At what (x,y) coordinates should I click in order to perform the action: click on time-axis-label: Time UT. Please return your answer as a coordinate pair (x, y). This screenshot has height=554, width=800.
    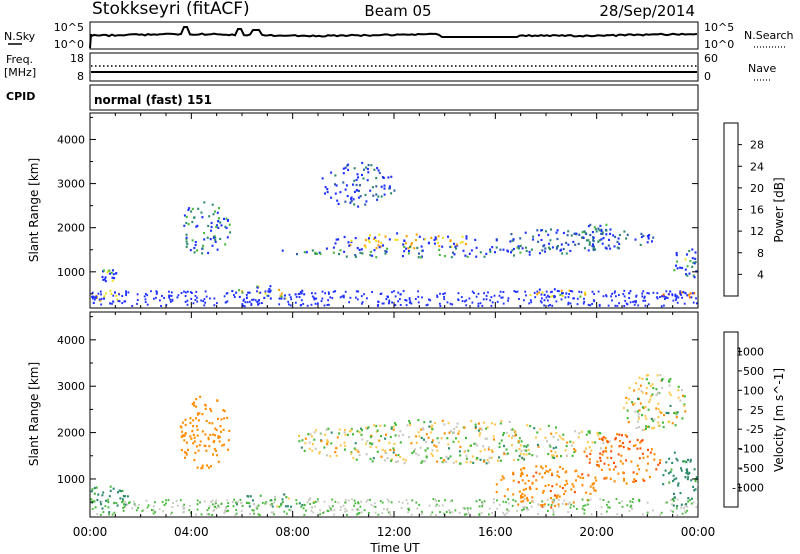
    Looking at the image, I should click on (394, 547).